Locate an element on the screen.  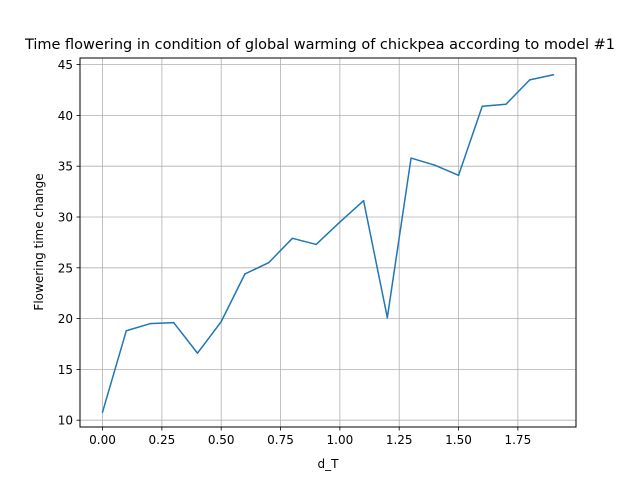
x-tick-label: 1.25 is located at coordinates (399, 440).